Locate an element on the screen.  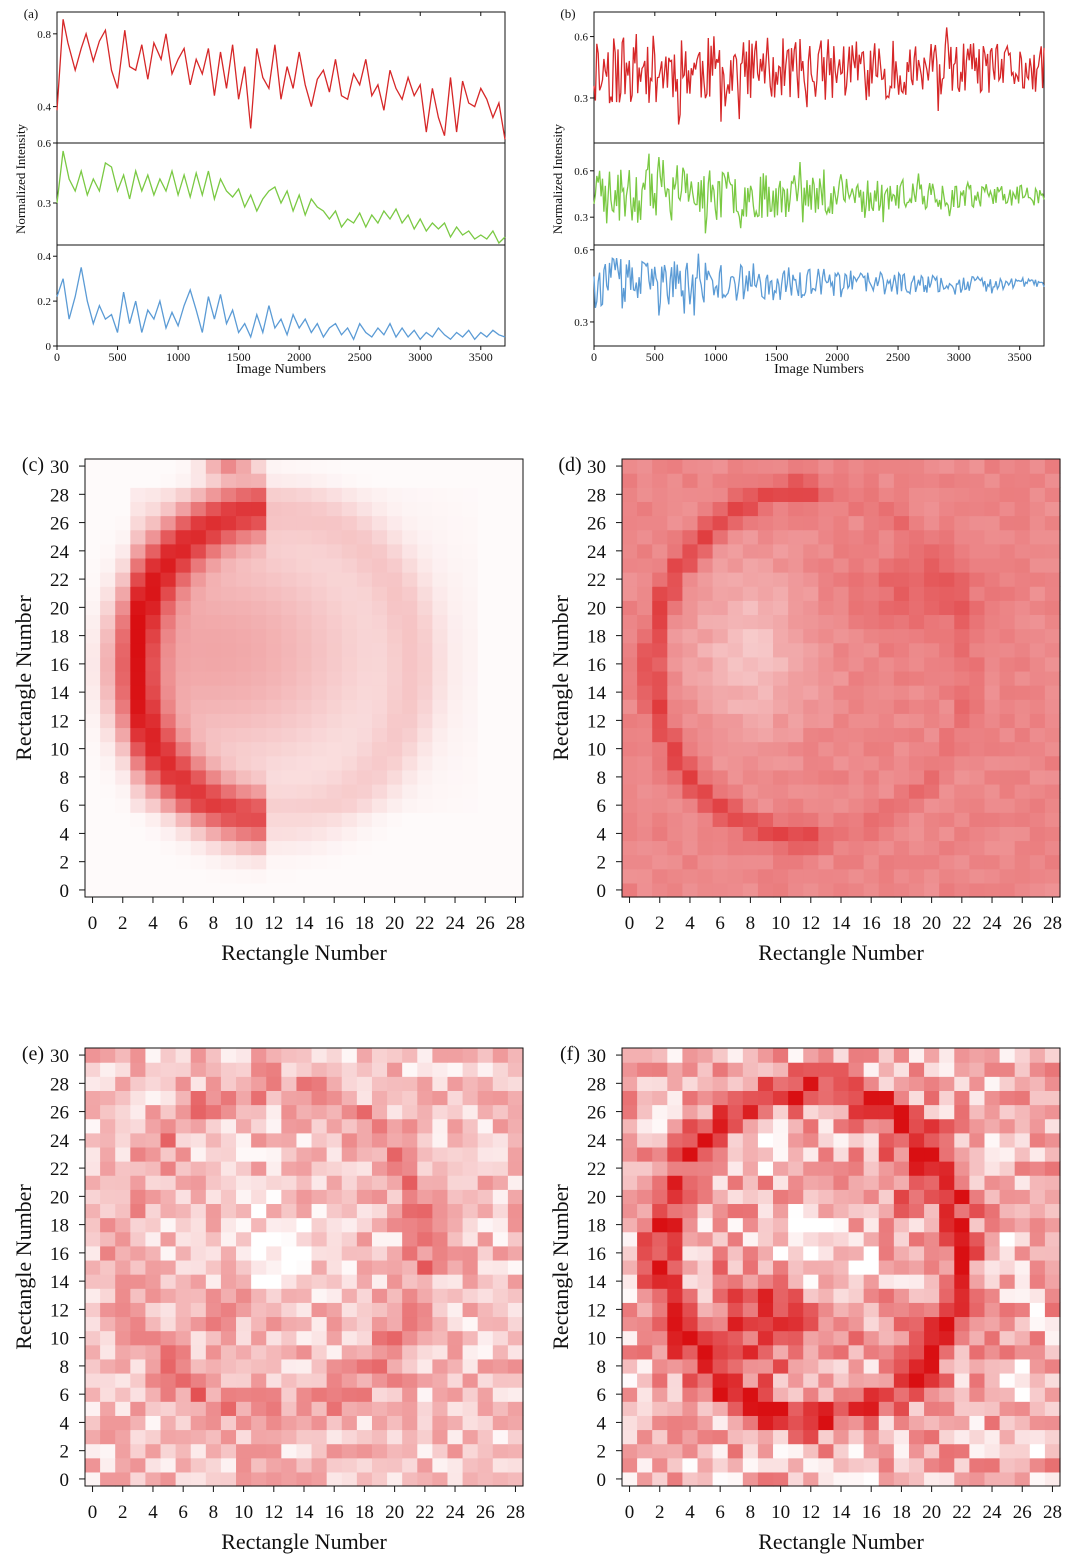
y-tick-label: 0.6 is located at coordinates (581, 172).